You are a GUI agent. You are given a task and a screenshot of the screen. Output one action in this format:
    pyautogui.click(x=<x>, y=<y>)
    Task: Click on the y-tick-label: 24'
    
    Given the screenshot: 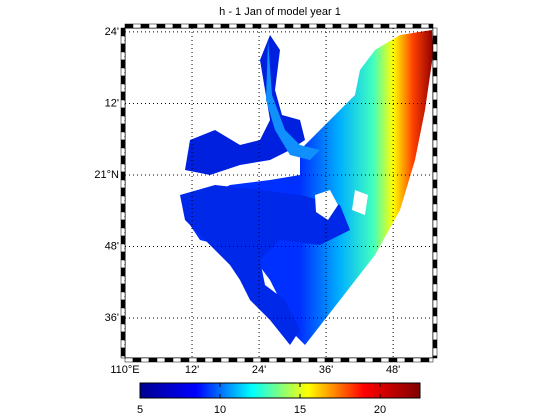 What is the action you would take?
    pyautogui.click(x=112, y=32)
    